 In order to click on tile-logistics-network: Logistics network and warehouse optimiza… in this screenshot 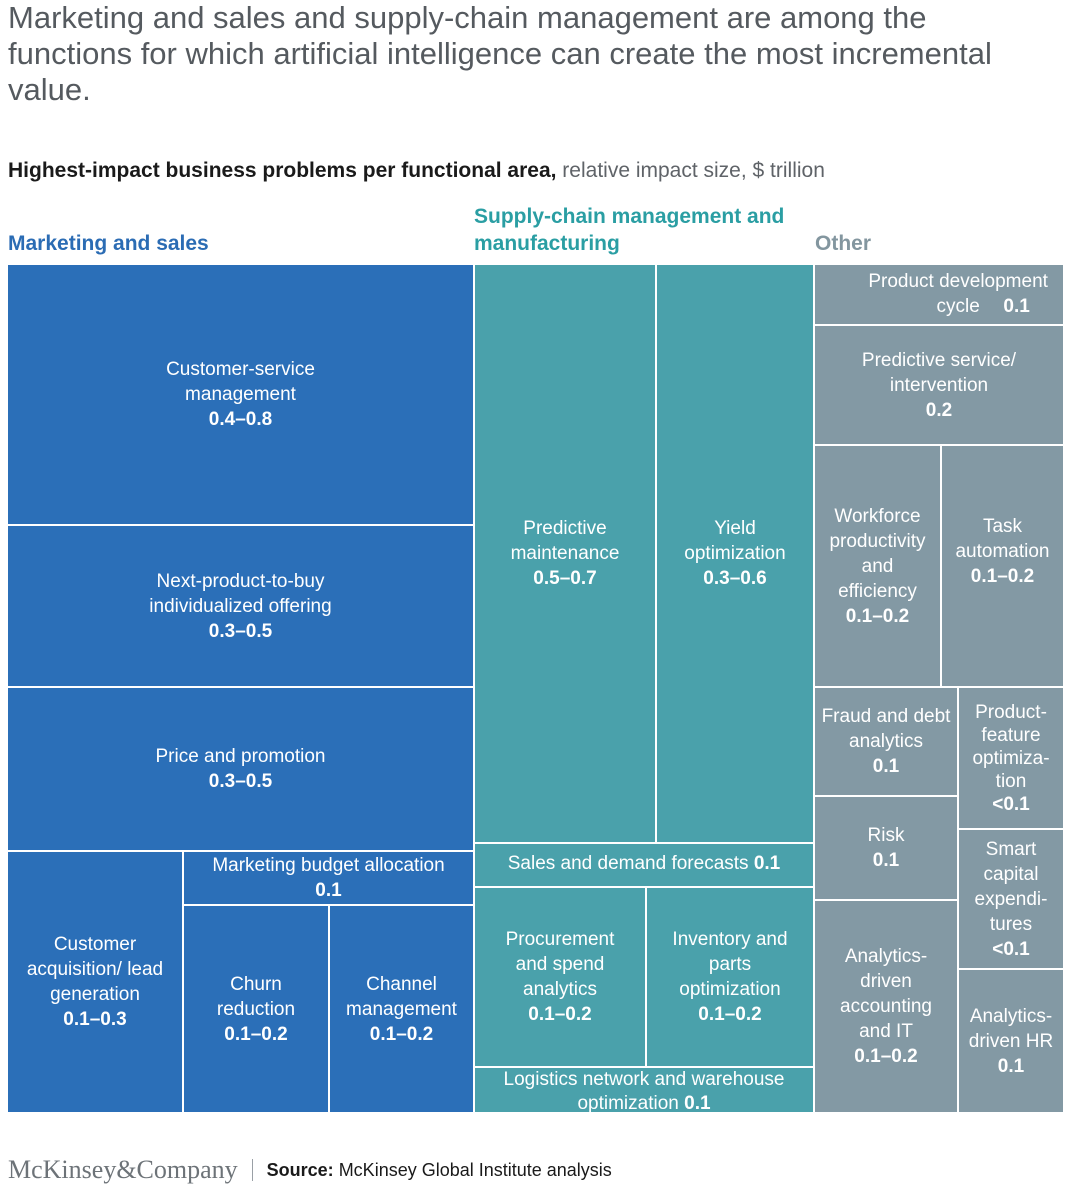, I will do `click(645, 1091)`.